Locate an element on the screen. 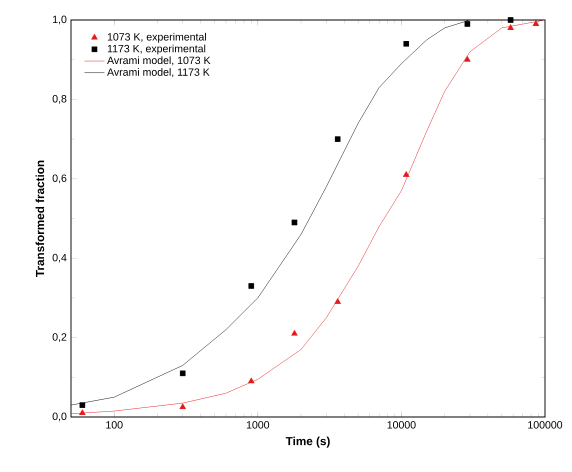 This screenshot has height=472, width=572. y-tick-label: 0,6 is located at coordinates (59, 179).